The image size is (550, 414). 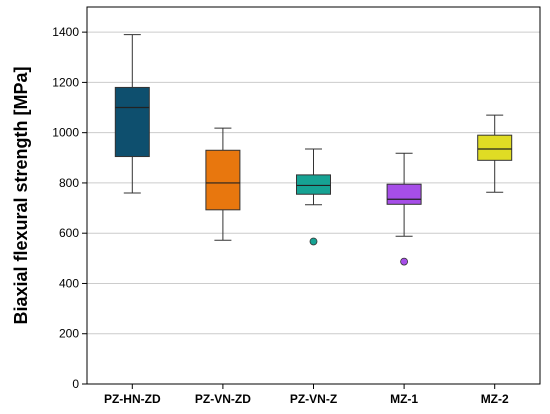 I want to click on y-tick-label: 800, so click(x=69, y=183).